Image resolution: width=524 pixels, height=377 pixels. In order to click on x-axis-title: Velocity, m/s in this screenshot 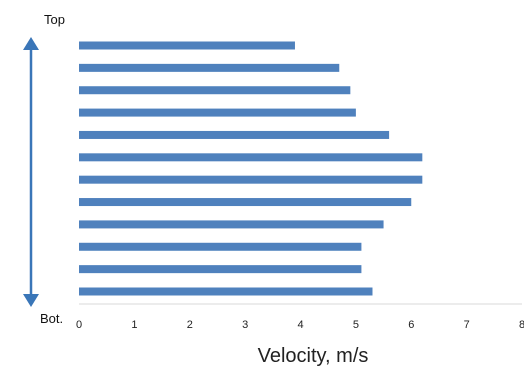, I will do `click(313, 356)`.